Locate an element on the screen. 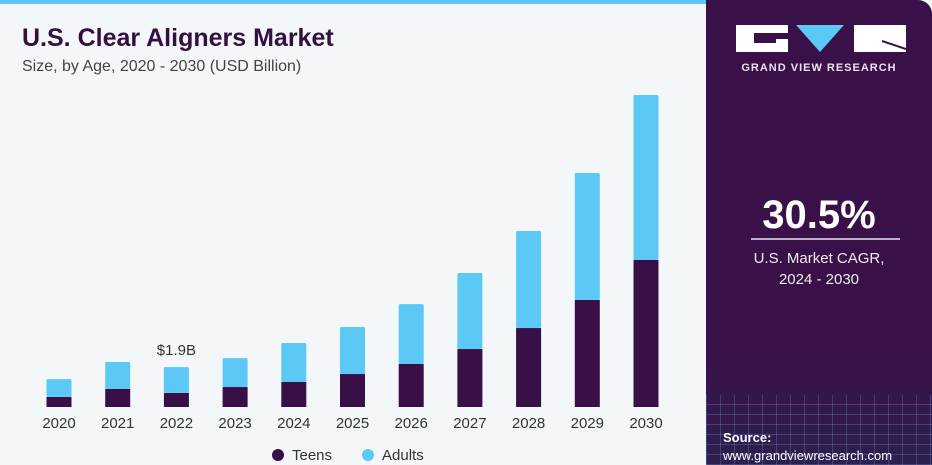  legend-marker-adults is located at coordinates (368, 455).